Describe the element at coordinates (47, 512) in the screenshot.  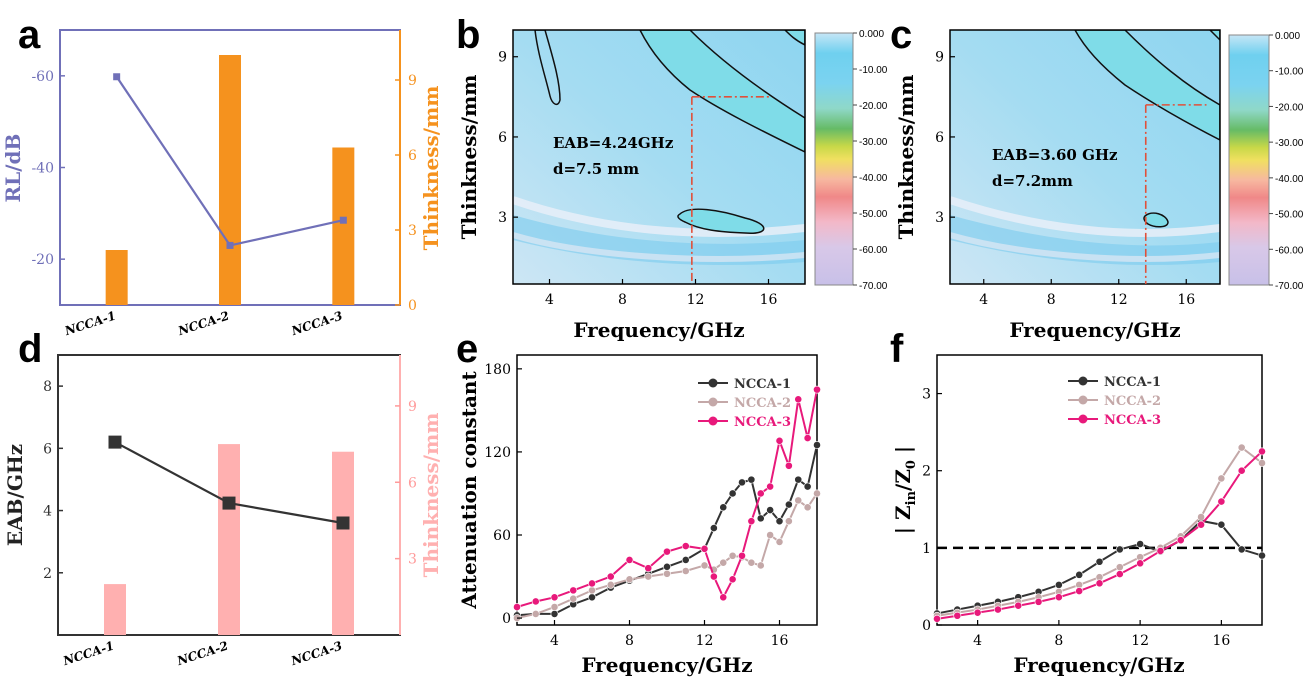
I see `y-tick-label-d: 4` at that location.